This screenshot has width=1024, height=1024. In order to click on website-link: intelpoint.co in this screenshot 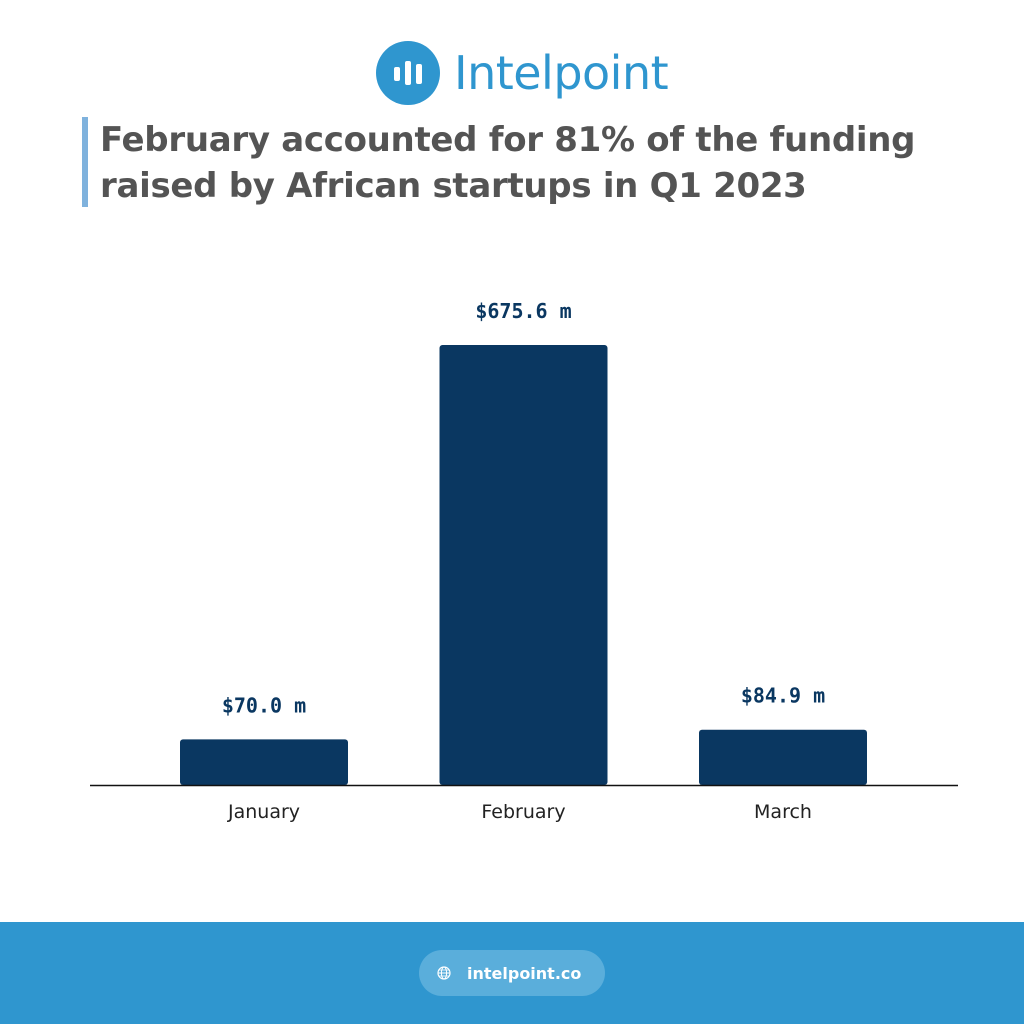, I will do `click(512, 973)`.